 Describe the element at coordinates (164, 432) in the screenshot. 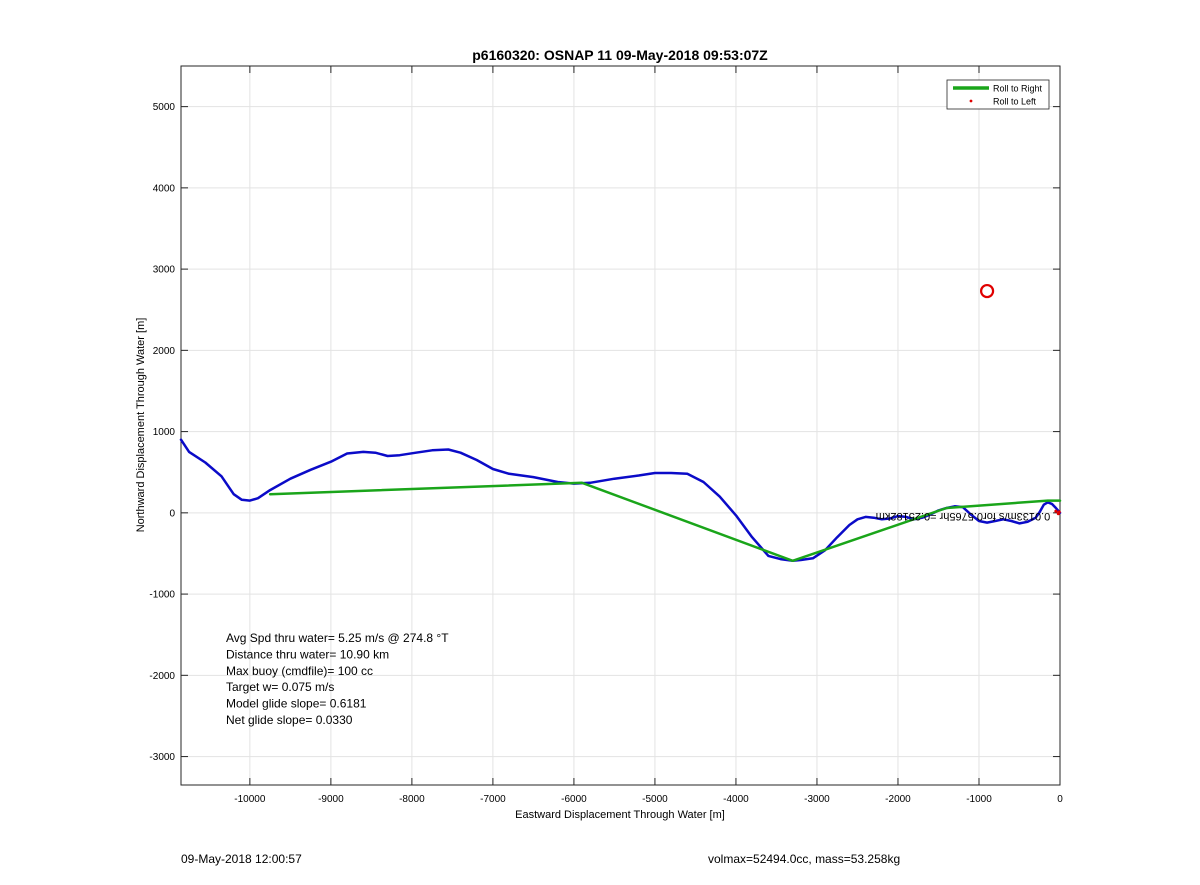

I see `y-tick-label: 1000` at that location.